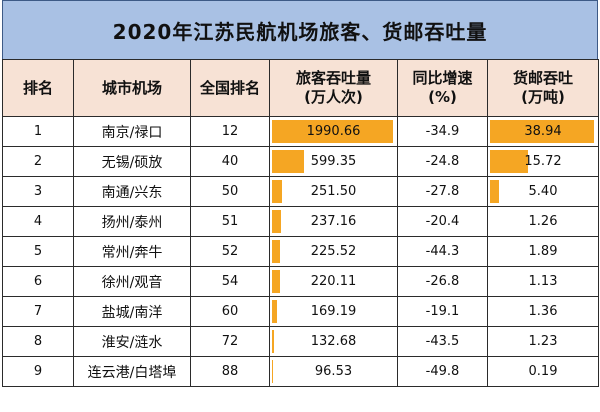 Image resolution: width=600 pixels, height=412 pixels. I want to click on national-rank-cell-value: 54, so click(230, 281).